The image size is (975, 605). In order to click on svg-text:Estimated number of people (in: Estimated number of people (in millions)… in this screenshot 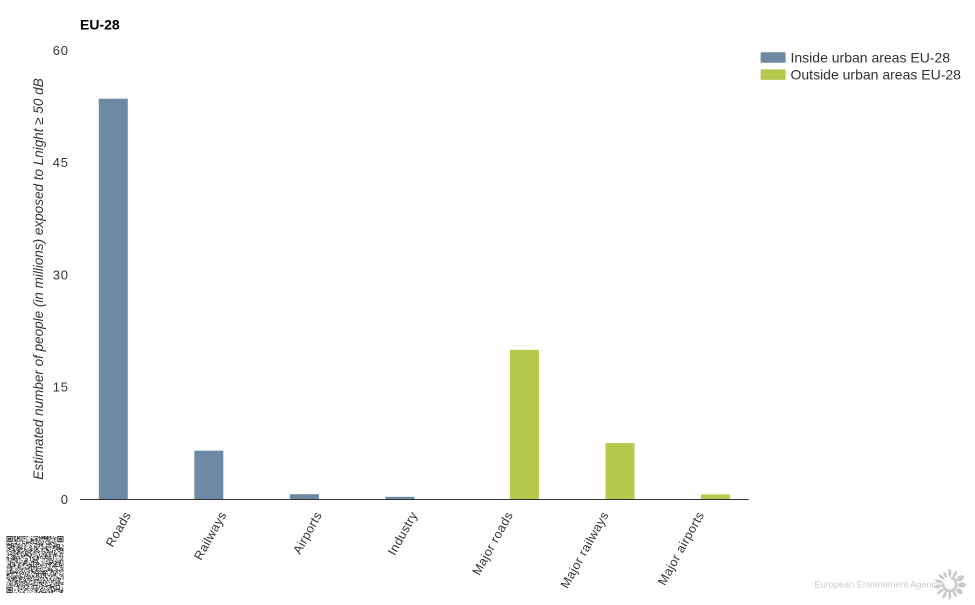, I will do `click(38, 278)`.